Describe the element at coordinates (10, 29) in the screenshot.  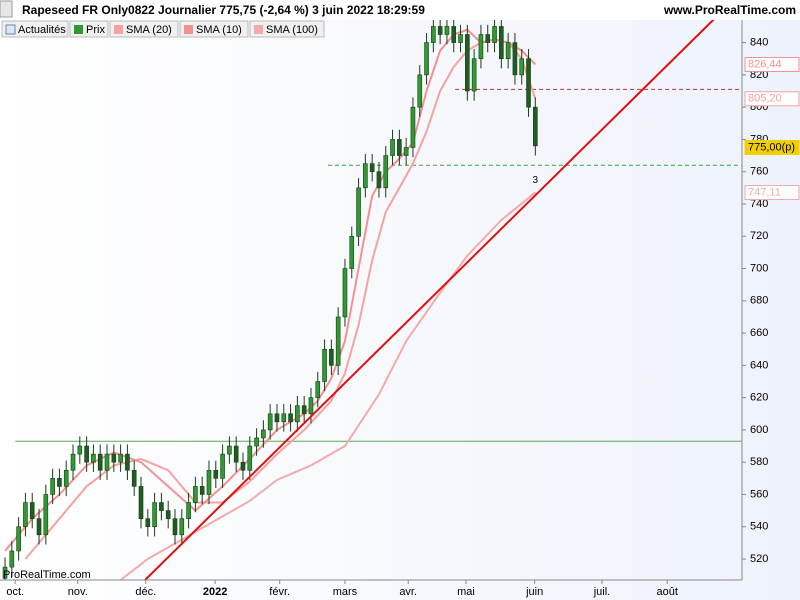
I see `tab-icon` at that location.